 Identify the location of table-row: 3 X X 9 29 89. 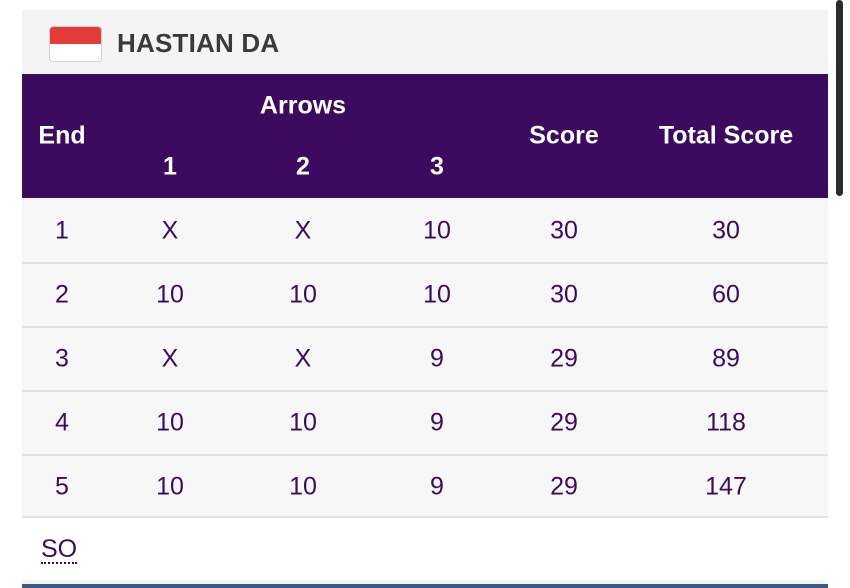
(425, 359).